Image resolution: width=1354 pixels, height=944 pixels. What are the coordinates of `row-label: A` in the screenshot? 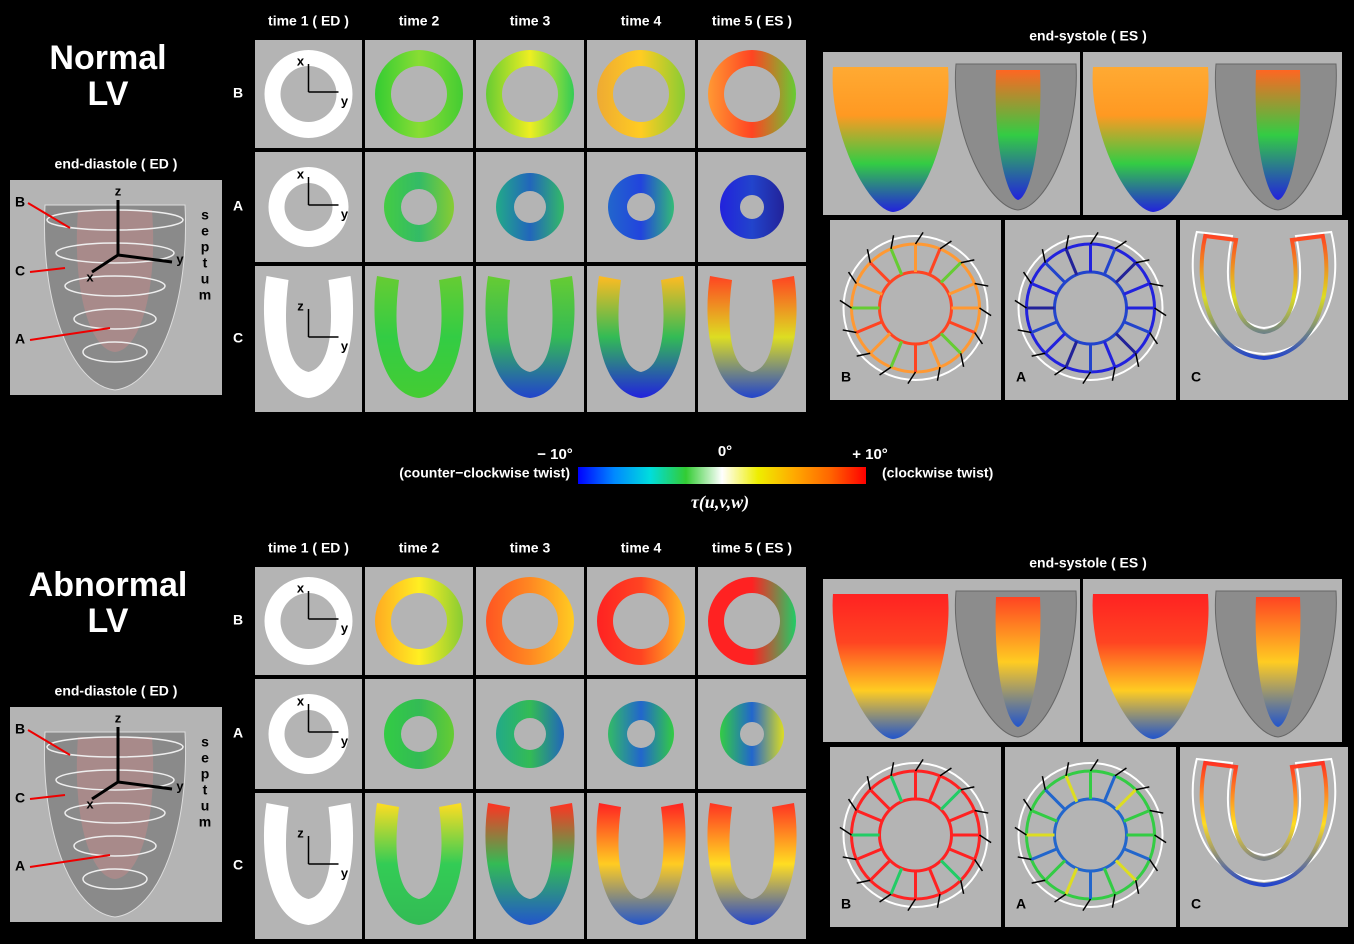 It's located at (238, 206).